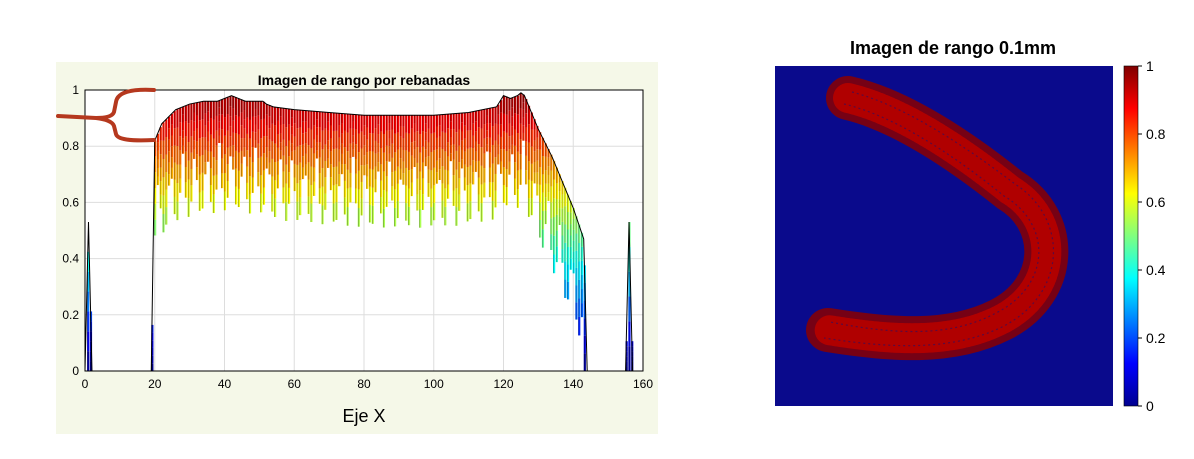  What do you see at coordinates (155, 384) in the screenshot?
I see `x-tick-label: 20` at bounding box center [155, 384].